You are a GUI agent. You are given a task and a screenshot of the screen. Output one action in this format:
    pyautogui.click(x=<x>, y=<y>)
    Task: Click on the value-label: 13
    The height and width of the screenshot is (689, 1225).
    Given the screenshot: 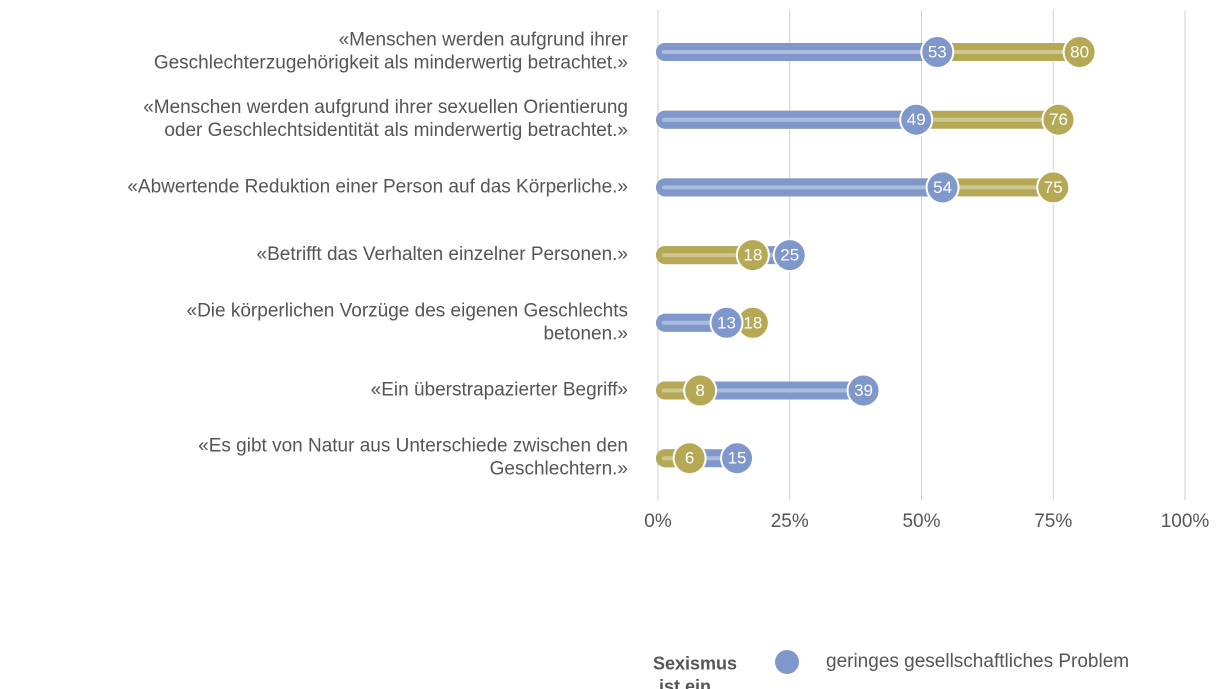 What is the action you would take?
    pyautogui.click(x=726, y=322)
    